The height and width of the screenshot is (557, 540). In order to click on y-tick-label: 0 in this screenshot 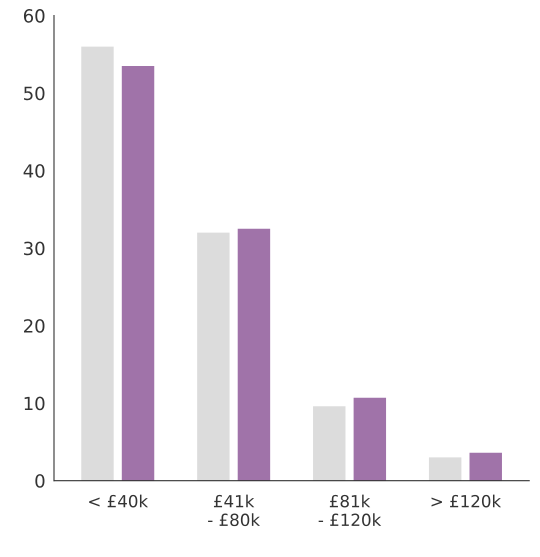, I will do `click(39, 481)`.